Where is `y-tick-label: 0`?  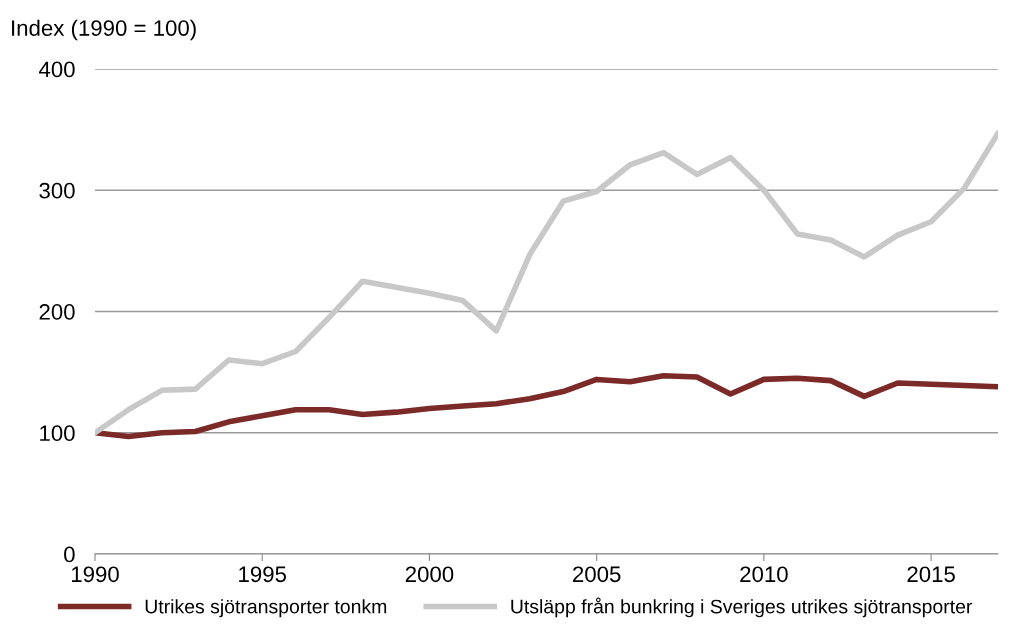 y-tick-label: 0 is located at coordinates (69, 554).